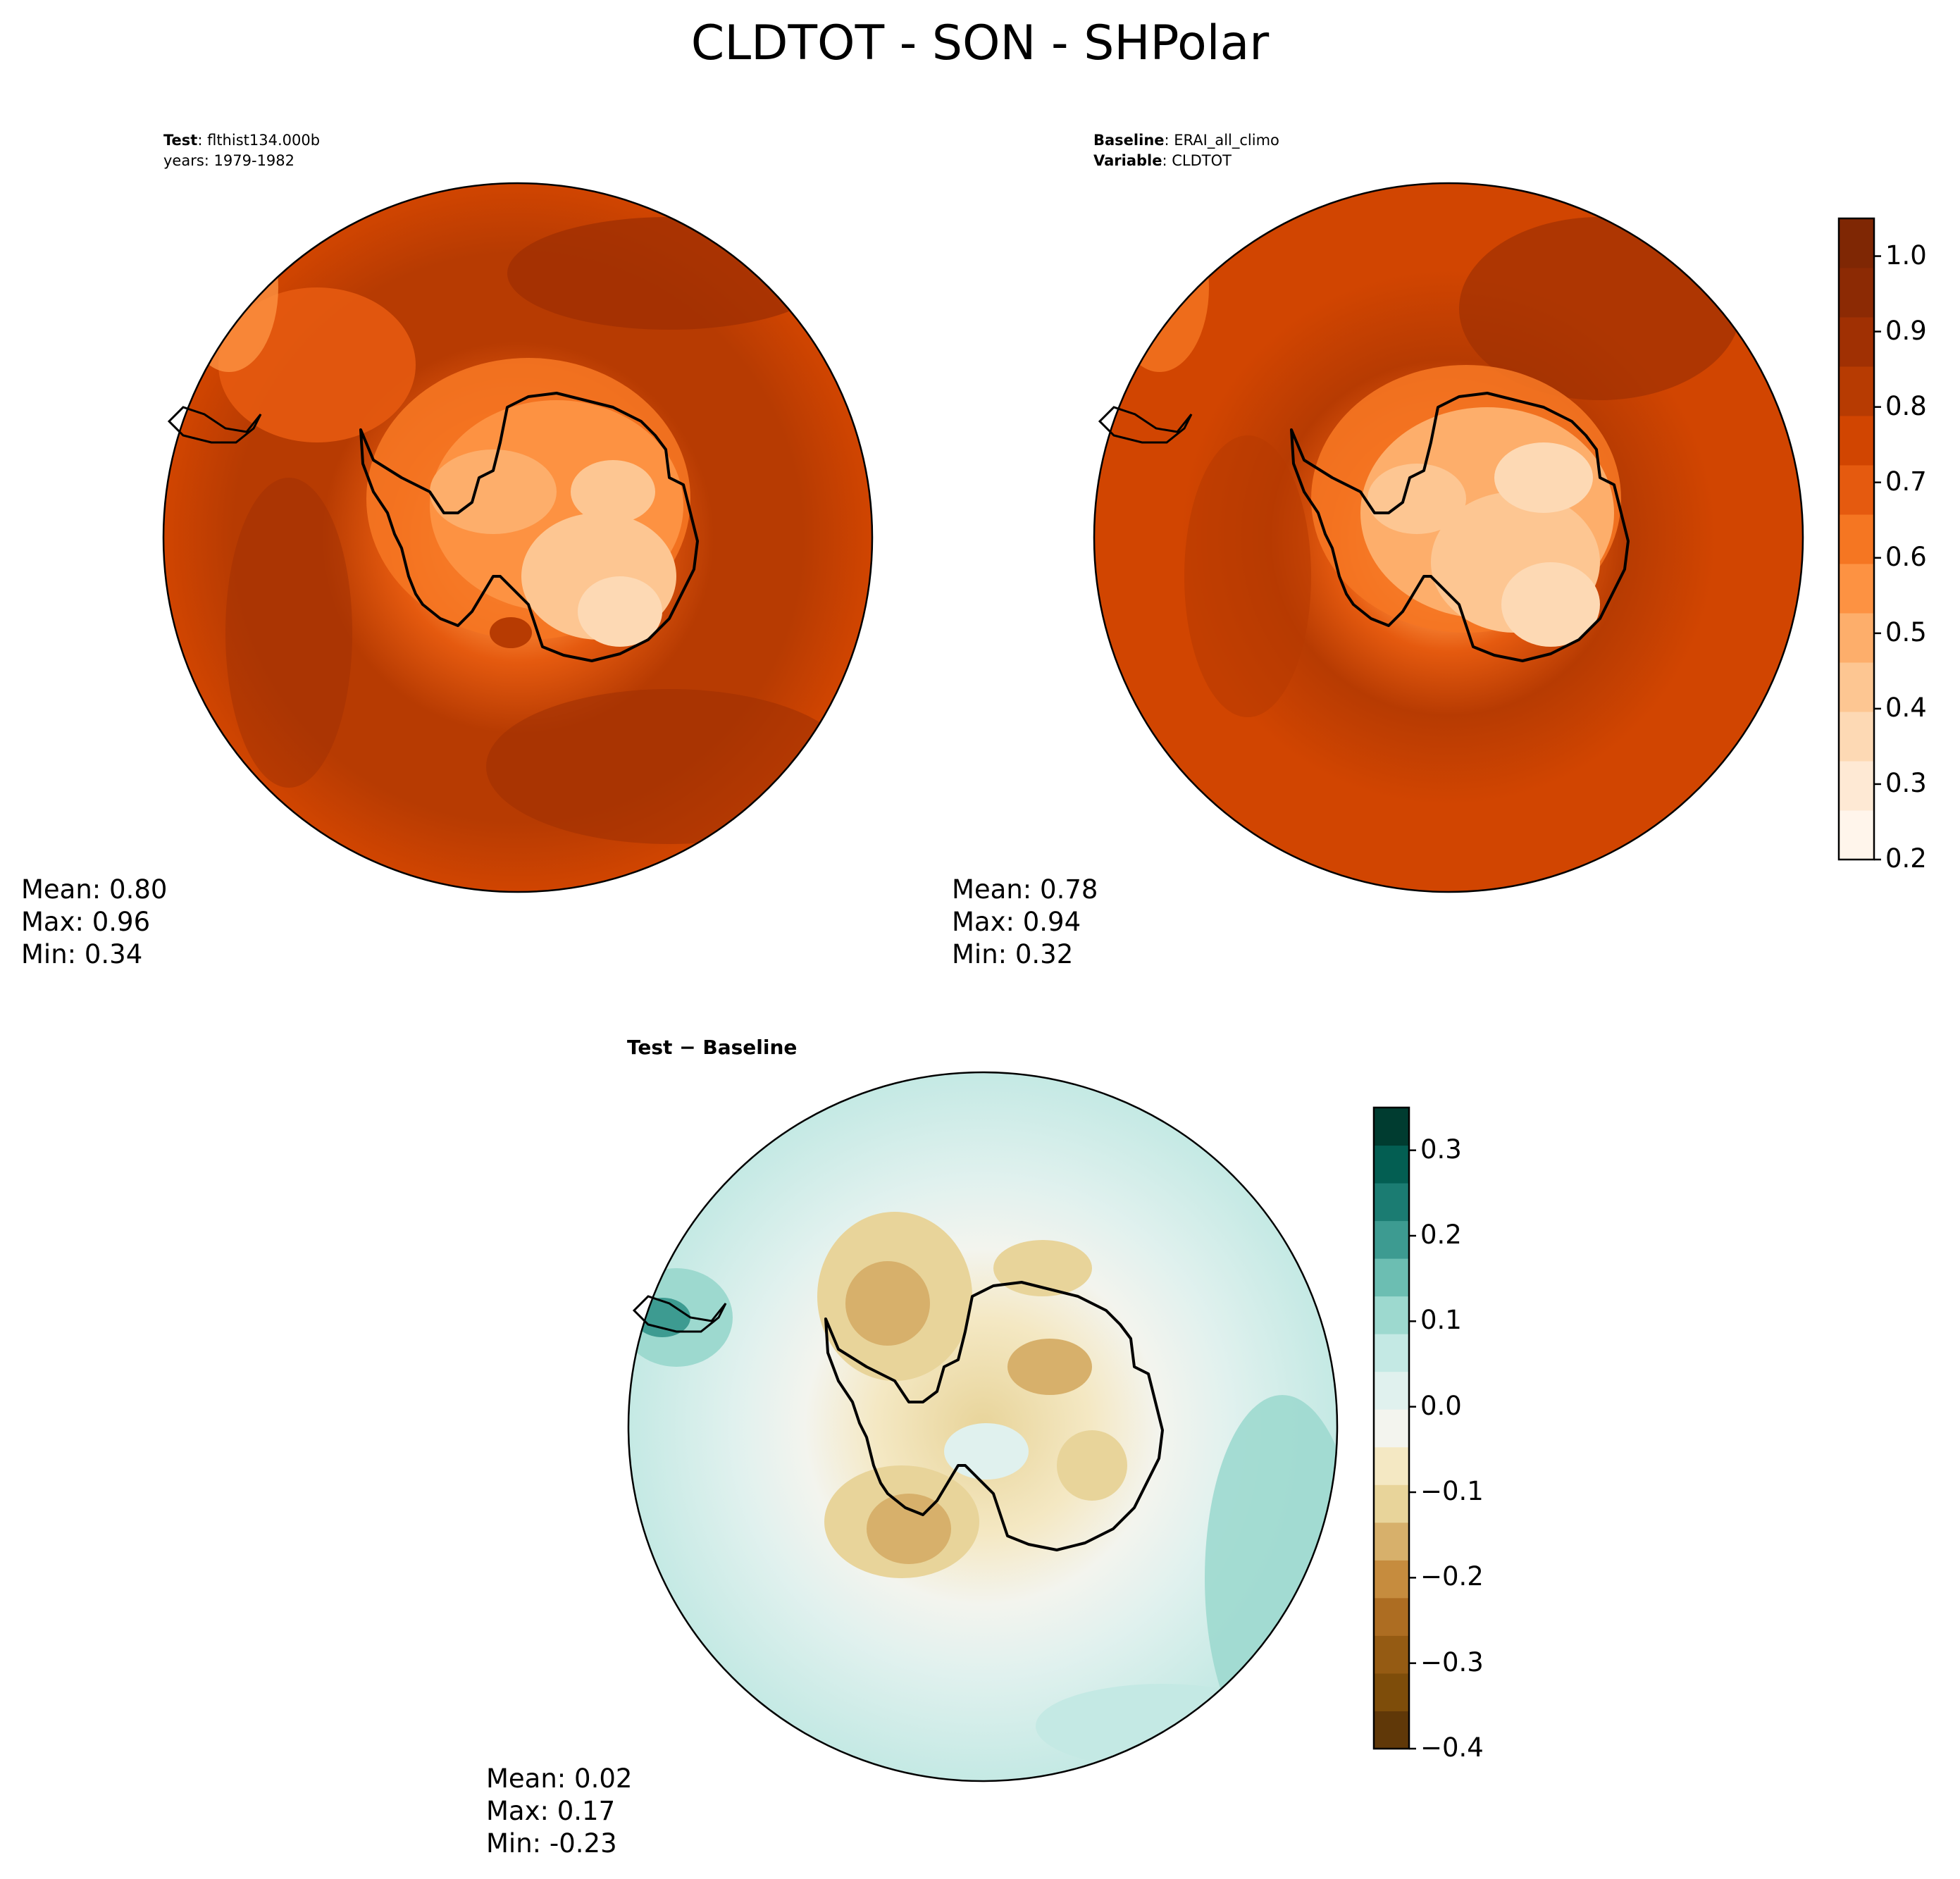 Image resolution: width=1960 pixels, height=1879 pixels. What do you see at coordinates (1227, 140) in the screenshot?
I see `baseline-label-value: ERAI_all_climo` at bounding box center [1227, 140].